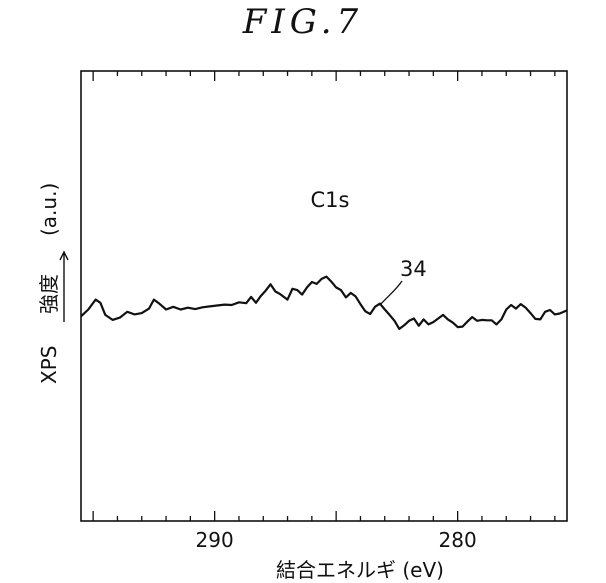 This screenshot has height=583, width=606. Describe the element at coordinates (330, 200) in the screenshot. I see `peak-label-c1s: C1s` at that location.